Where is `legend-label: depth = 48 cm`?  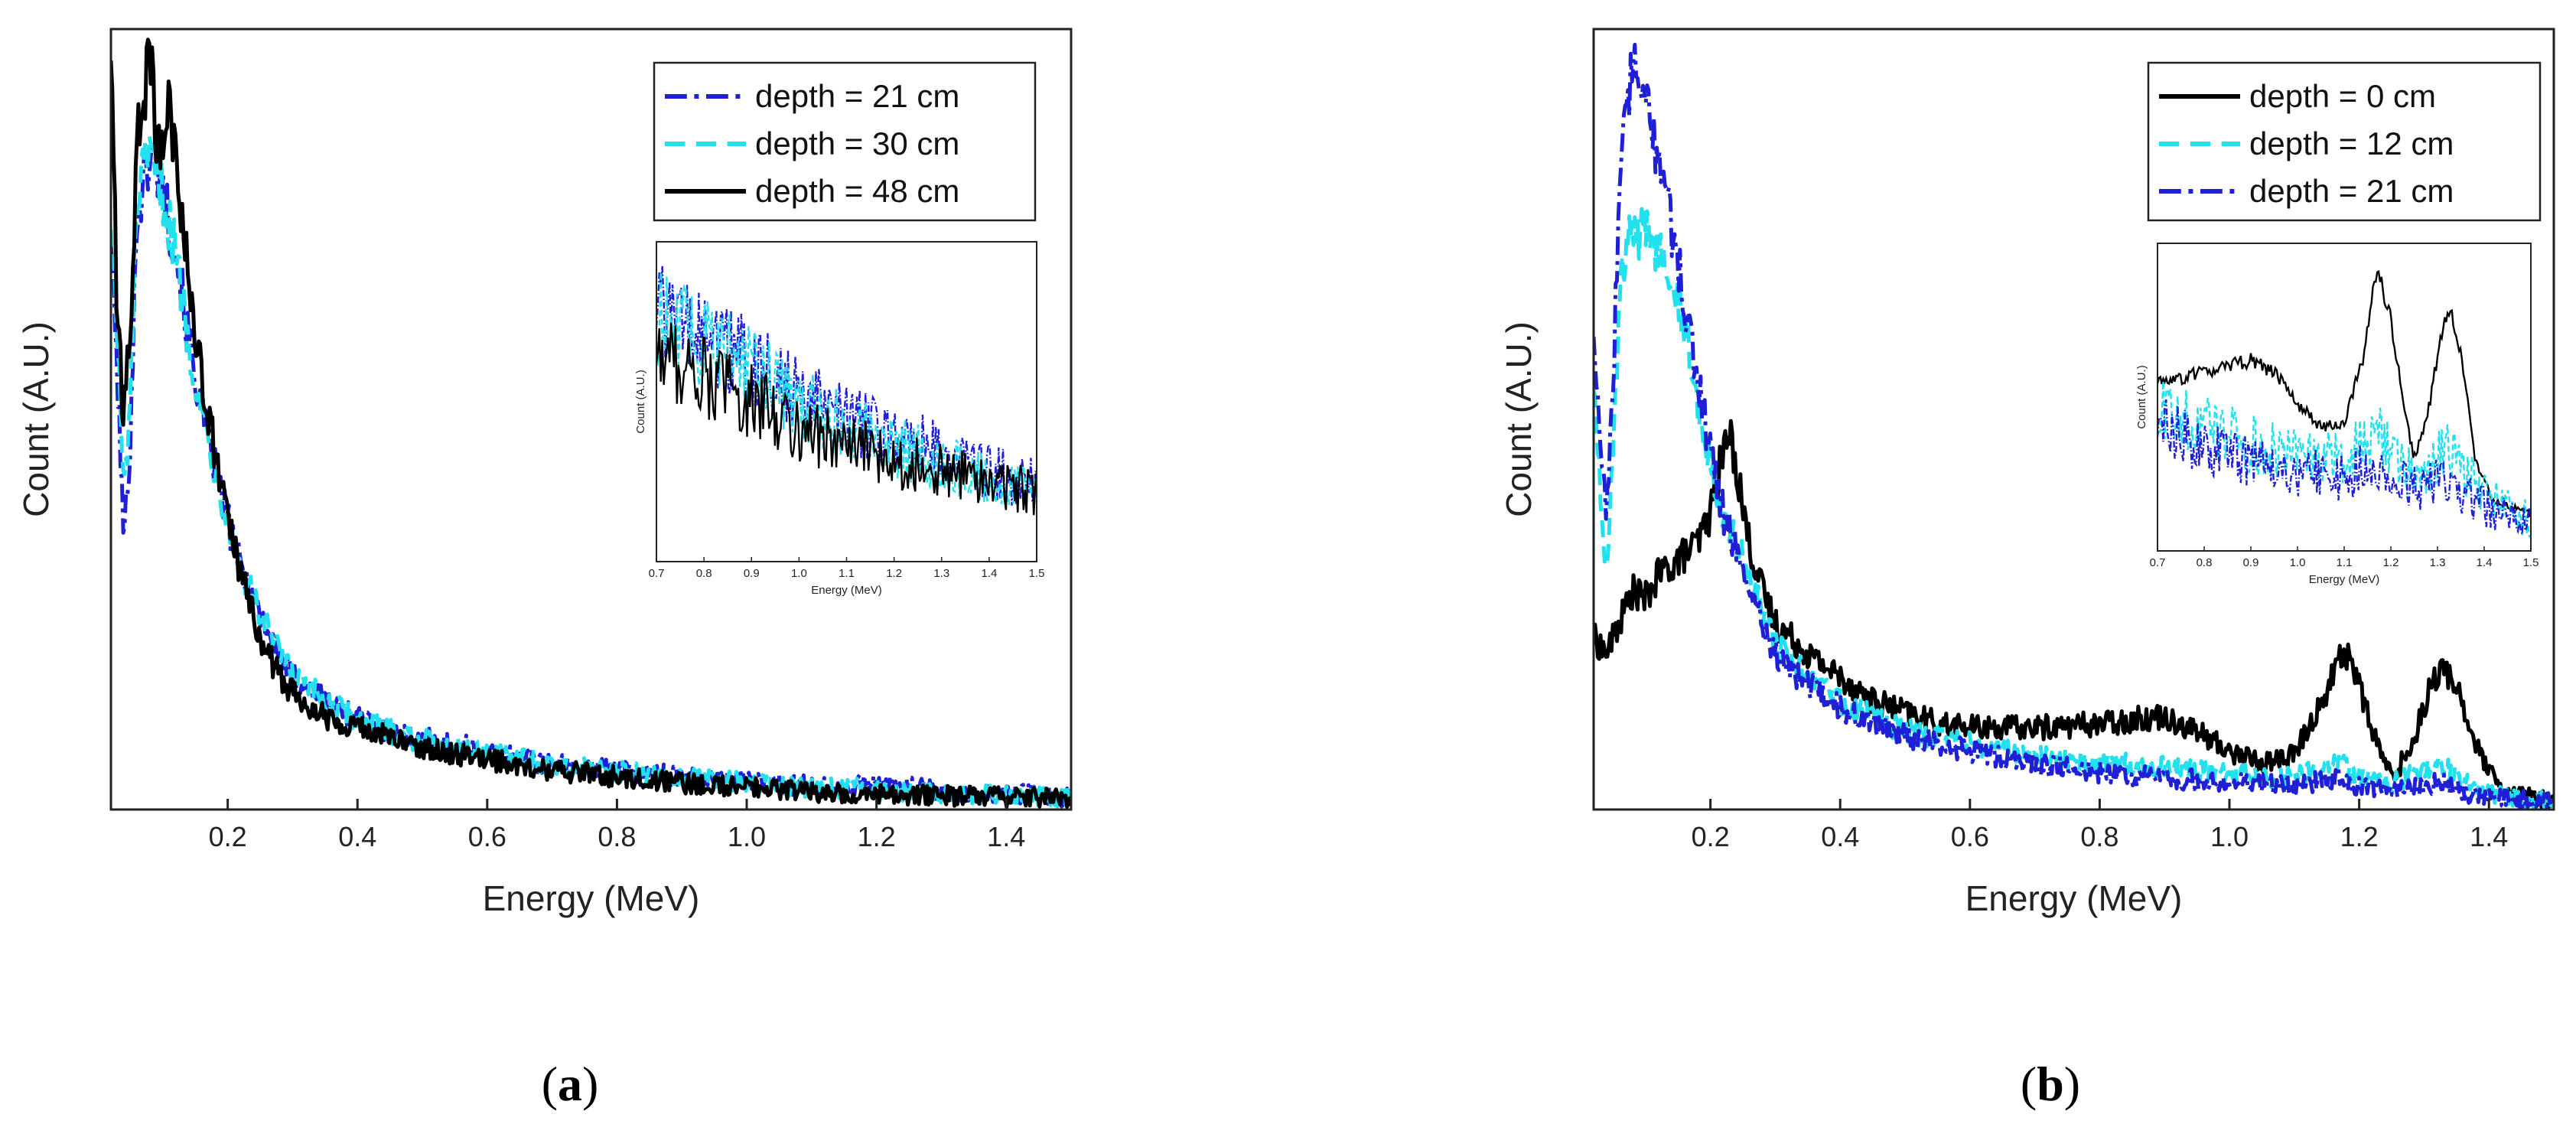 legend-label: depth = 48 cm is located at coordinates (857, 191).